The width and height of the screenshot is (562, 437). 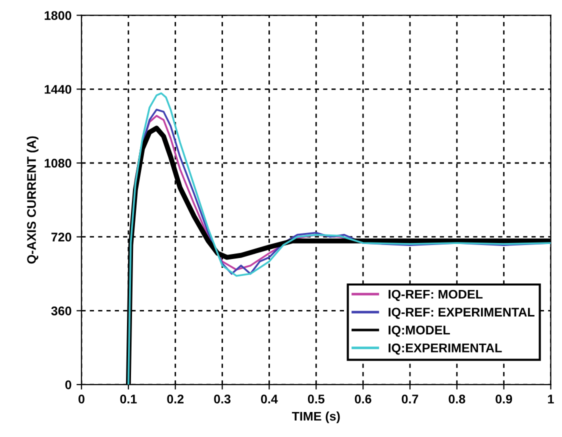 I want to click on legend-label: IQ-REF: EXPERIMENTAL, so click(x=461, y=313).